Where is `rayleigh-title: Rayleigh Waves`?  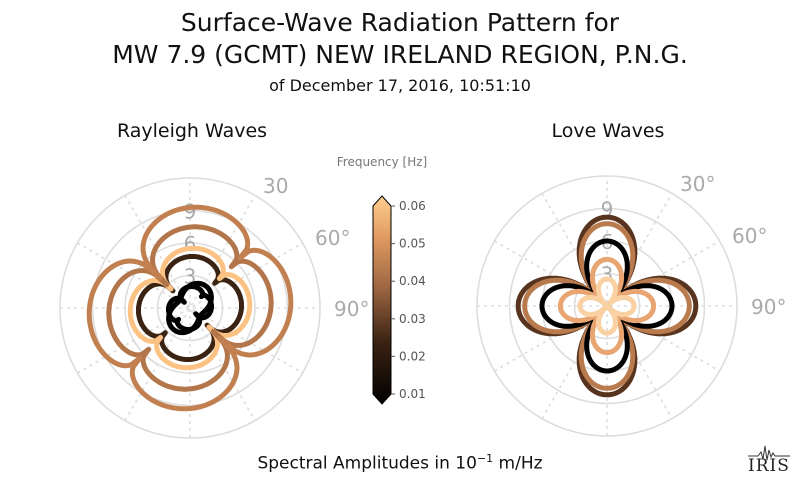
rayleigh-title: Rayleigh Waves is located at coordinates (192, 131).